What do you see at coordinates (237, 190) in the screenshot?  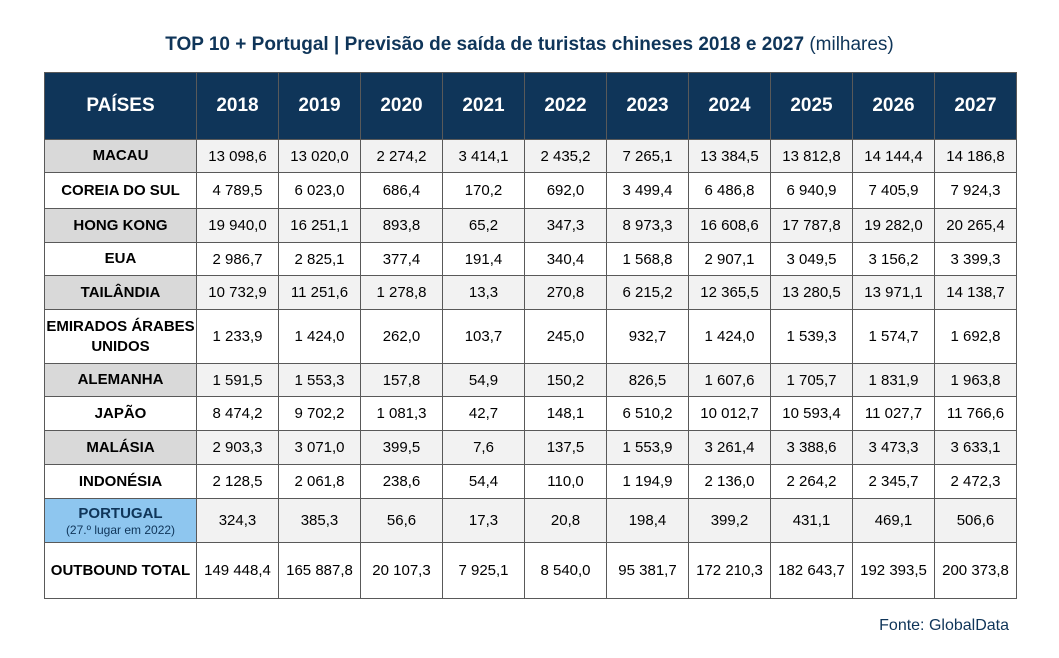 I see `value-cell: 4 789,5` at bounding box center [237, 190].